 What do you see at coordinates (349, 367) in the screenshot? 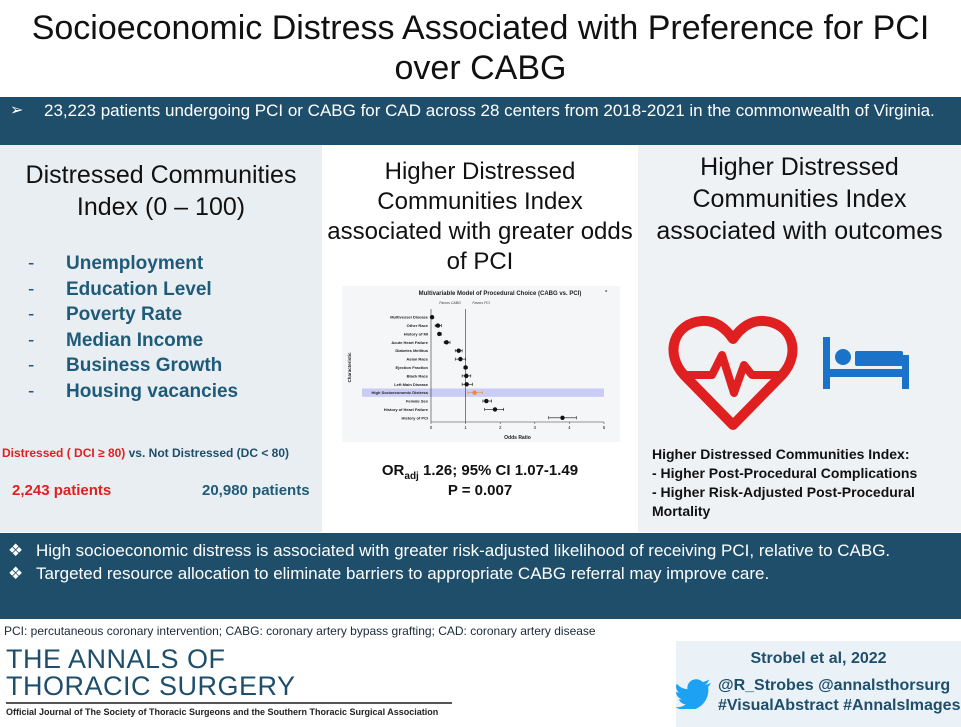
I see `y-axis-label: Characteristic` at bounding box center [349, 367].